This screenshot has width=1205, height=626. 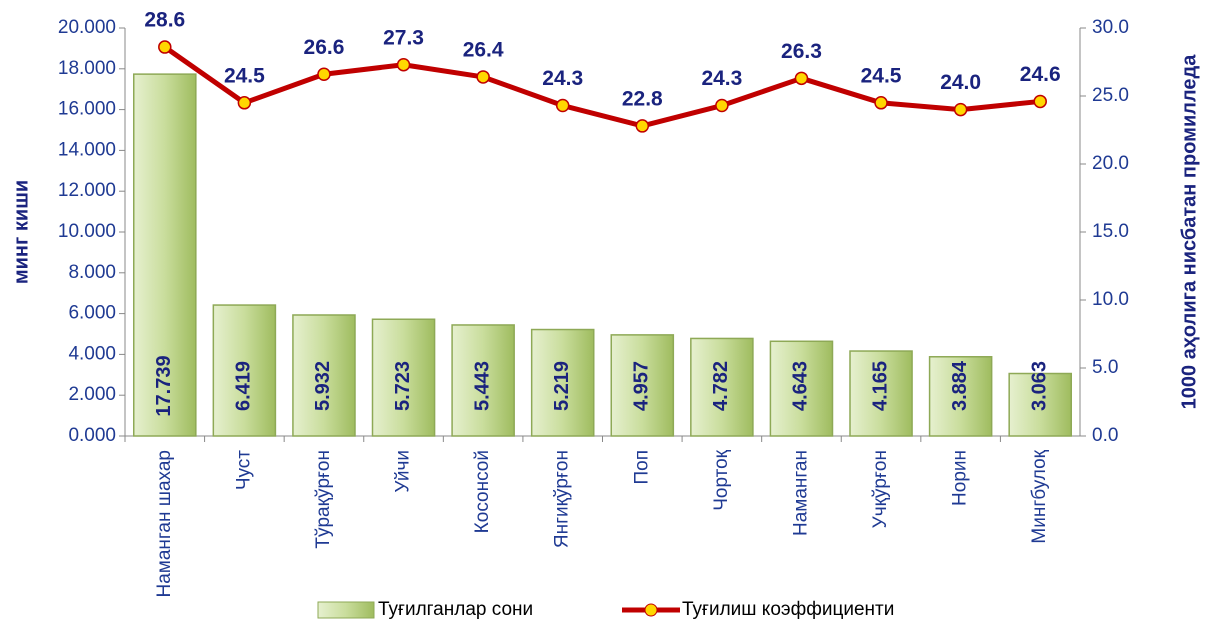 What do you see at coordinates (244, 386) in the screenshot?
I see `bar-value-label: 6.419` at bounding box center [244, 386].